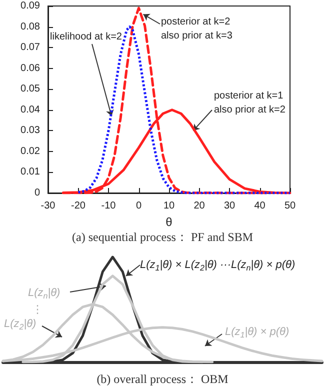 Image resolution: width=325 pixels, height=388 pixels. What do you see at coordinates (30, 68) in the screenshot?
I see `y-tick-label: 0.06` at bounding box center [30, 68].